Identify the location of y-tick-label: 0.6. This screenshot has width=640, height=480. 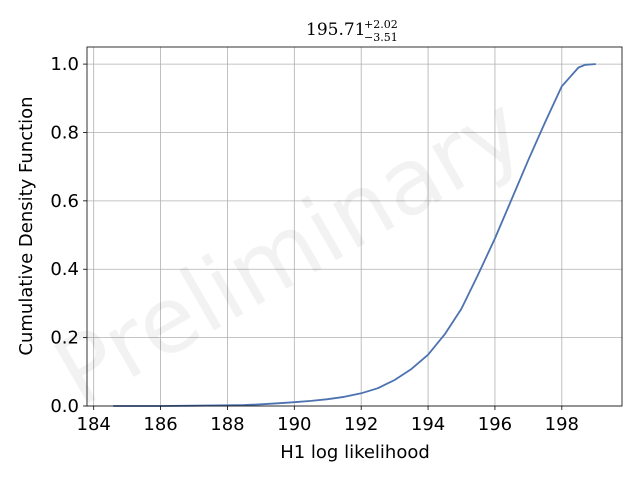
(64, 201).